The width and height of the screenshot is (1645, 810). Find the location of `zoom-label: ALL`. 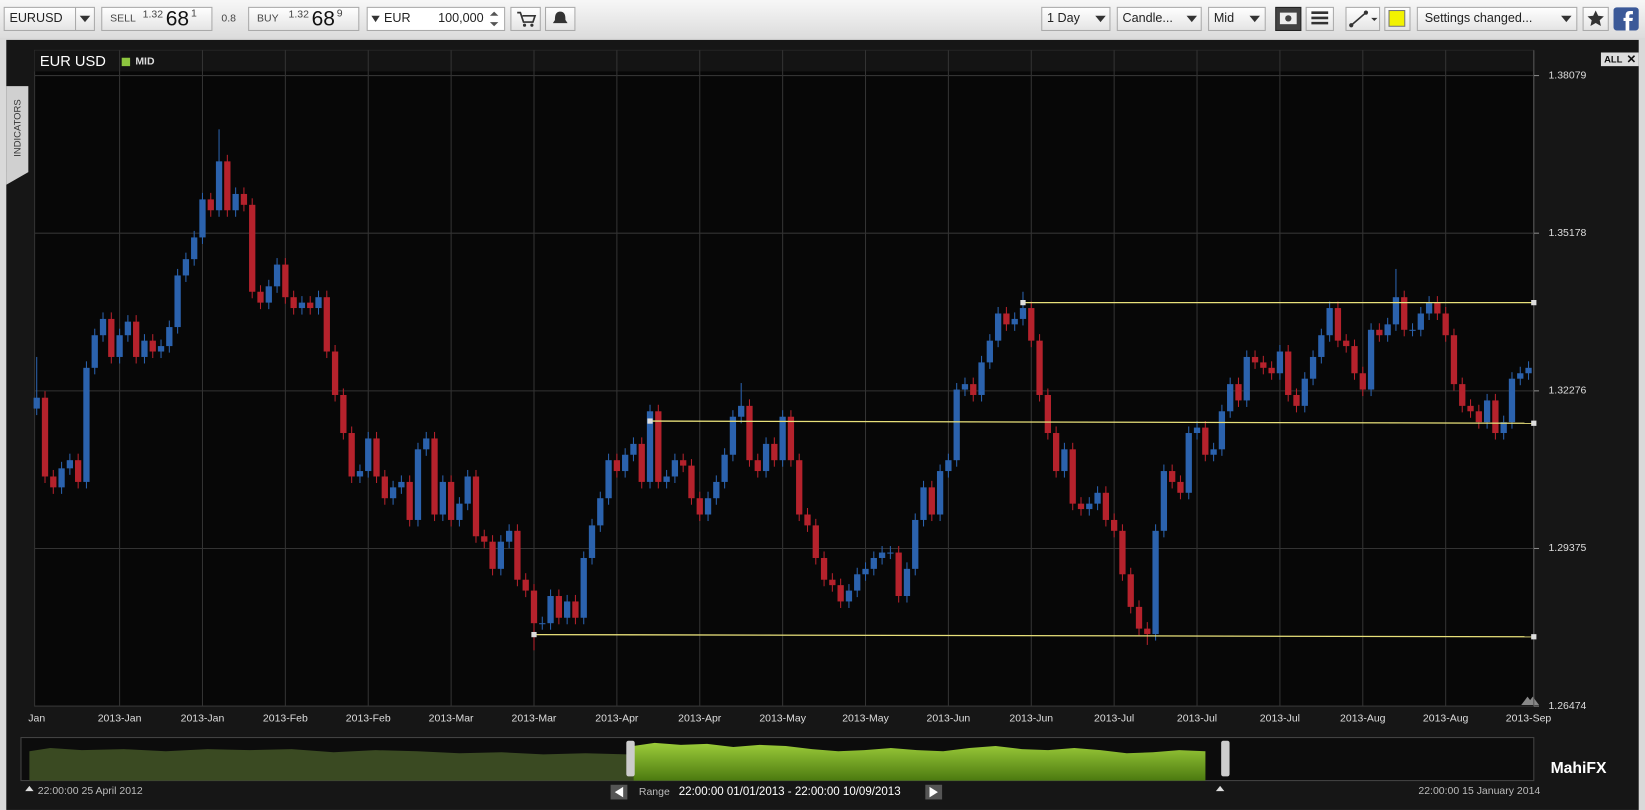

zoom-label: ALL is located at coordinates (1613, 59).